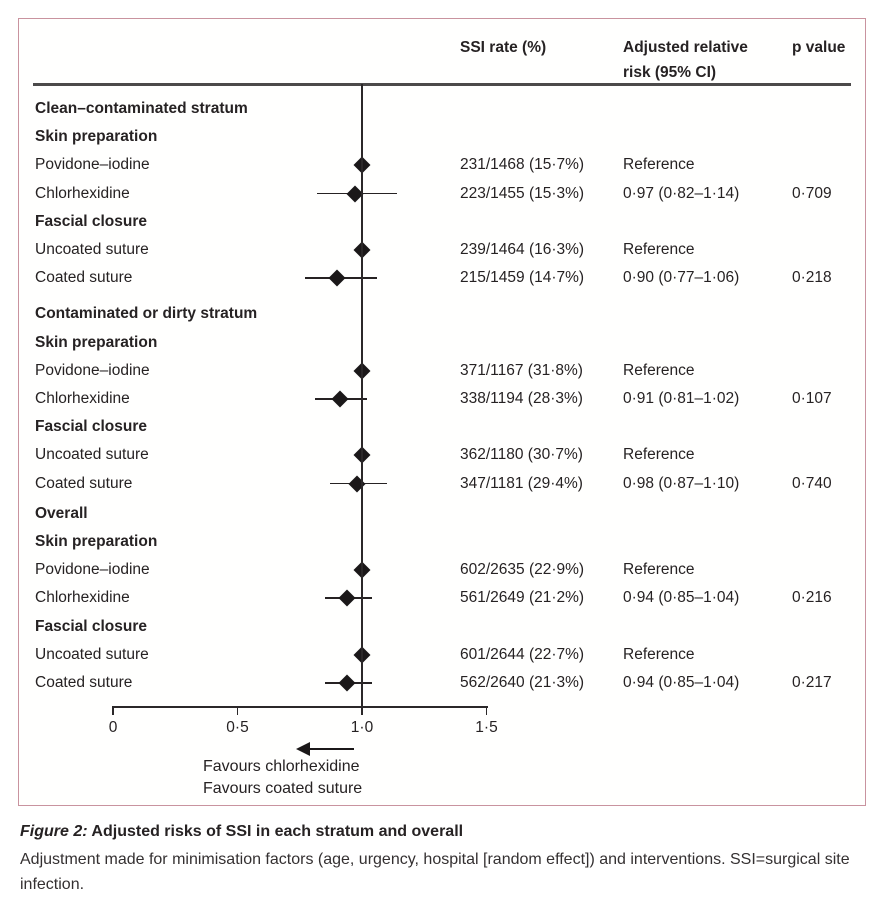  Describe the element at coordinates (522, 193) in the screenshot. I see `ssi-rate-cell: 223/1455 (15·3%)` at that location.